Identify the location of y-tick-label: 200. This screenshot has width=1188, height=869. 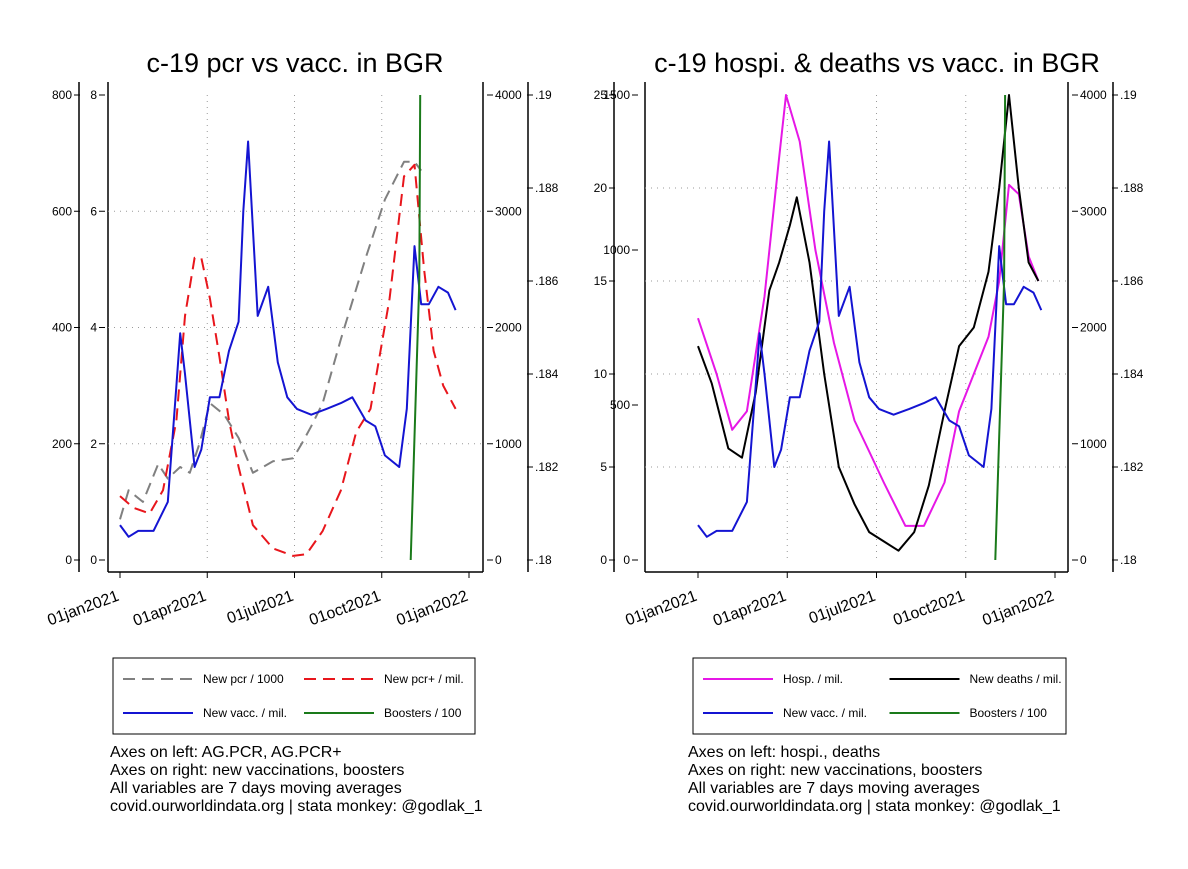
(62, 444).